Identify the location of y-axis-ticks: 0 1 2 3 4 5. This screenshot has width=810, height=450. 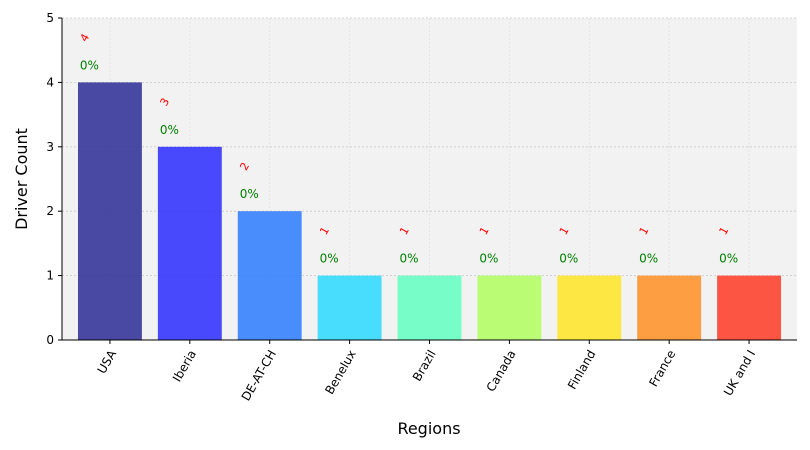
(54, 179).